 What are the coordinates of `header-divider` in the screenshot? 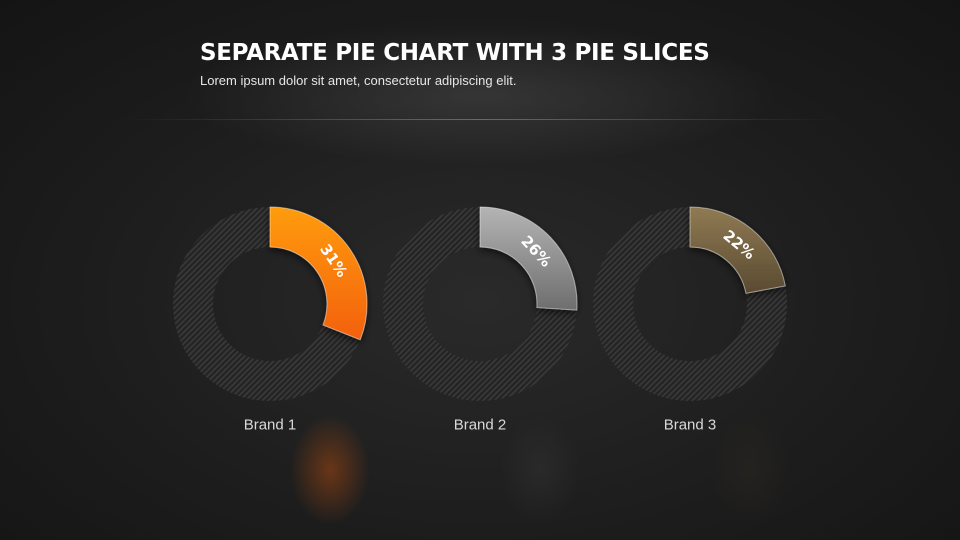 It's located at (480, 119).